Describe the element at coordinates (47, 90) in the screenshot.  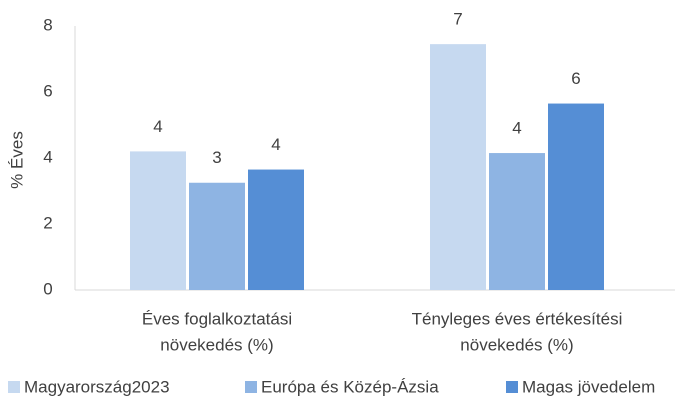
I see `y-tick-label: 6` at that location.